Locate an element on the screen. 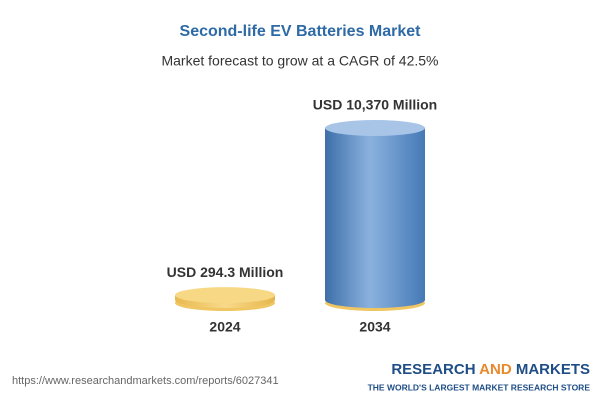 The image size is (600, 400). bar is located at coordinates (375, 218).